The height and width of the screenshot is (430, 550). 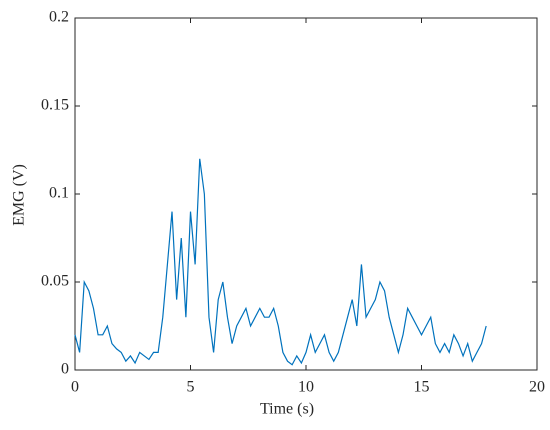 I want to click on y-tick-label: 0.05, so click(x=55, y=281).